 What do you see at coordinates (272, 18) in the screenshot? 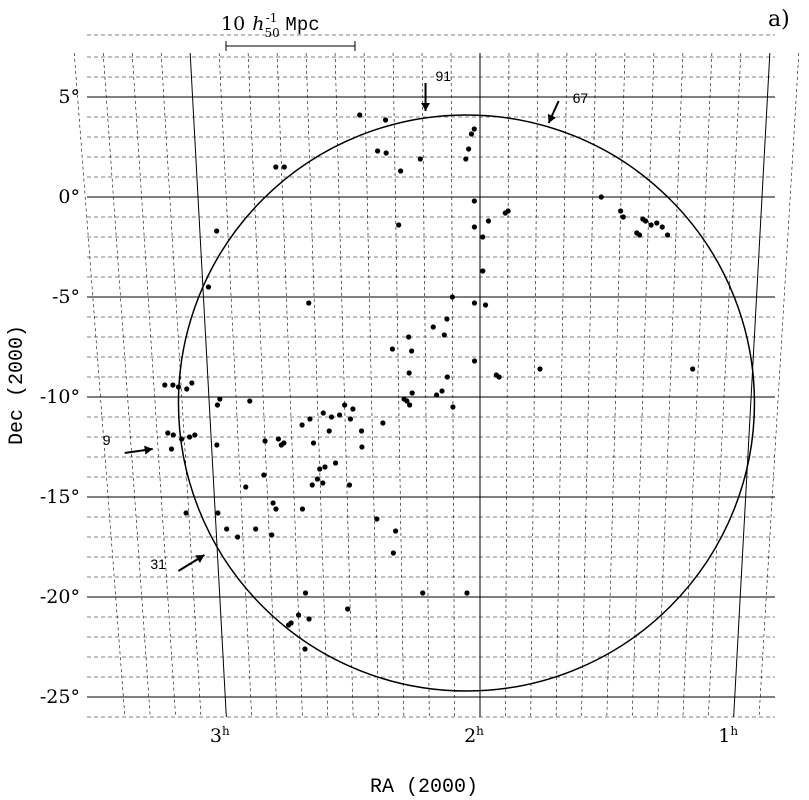
I see `scale-bar-h-sup: -1` at bounding box center [272, 18].